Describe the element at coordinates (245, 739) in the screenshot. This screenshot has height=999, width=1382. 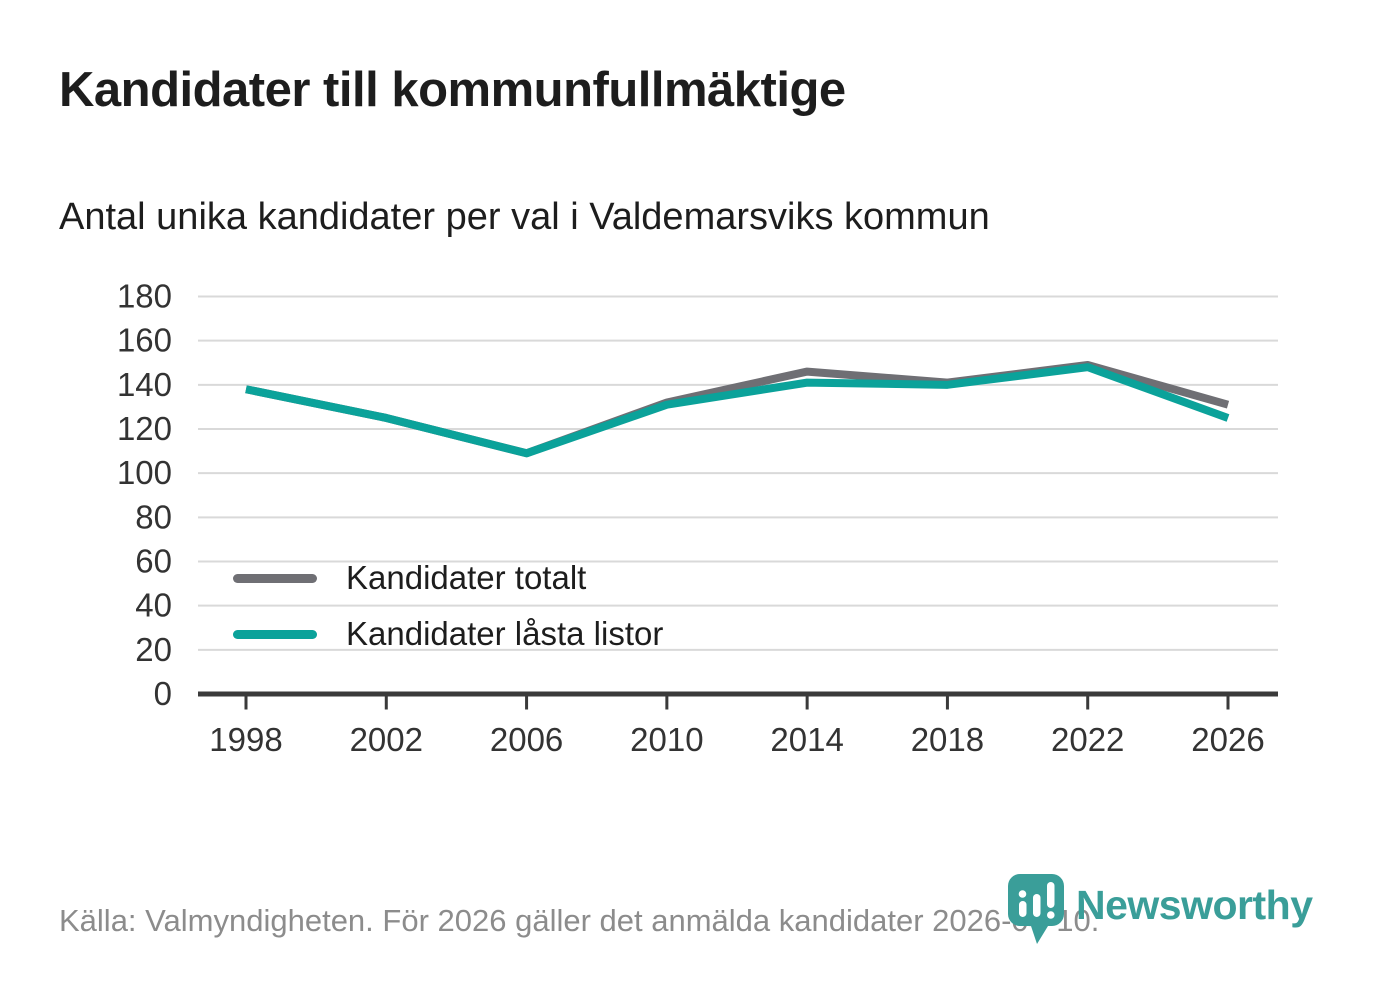
I see `svg-text: 1998` at that location.